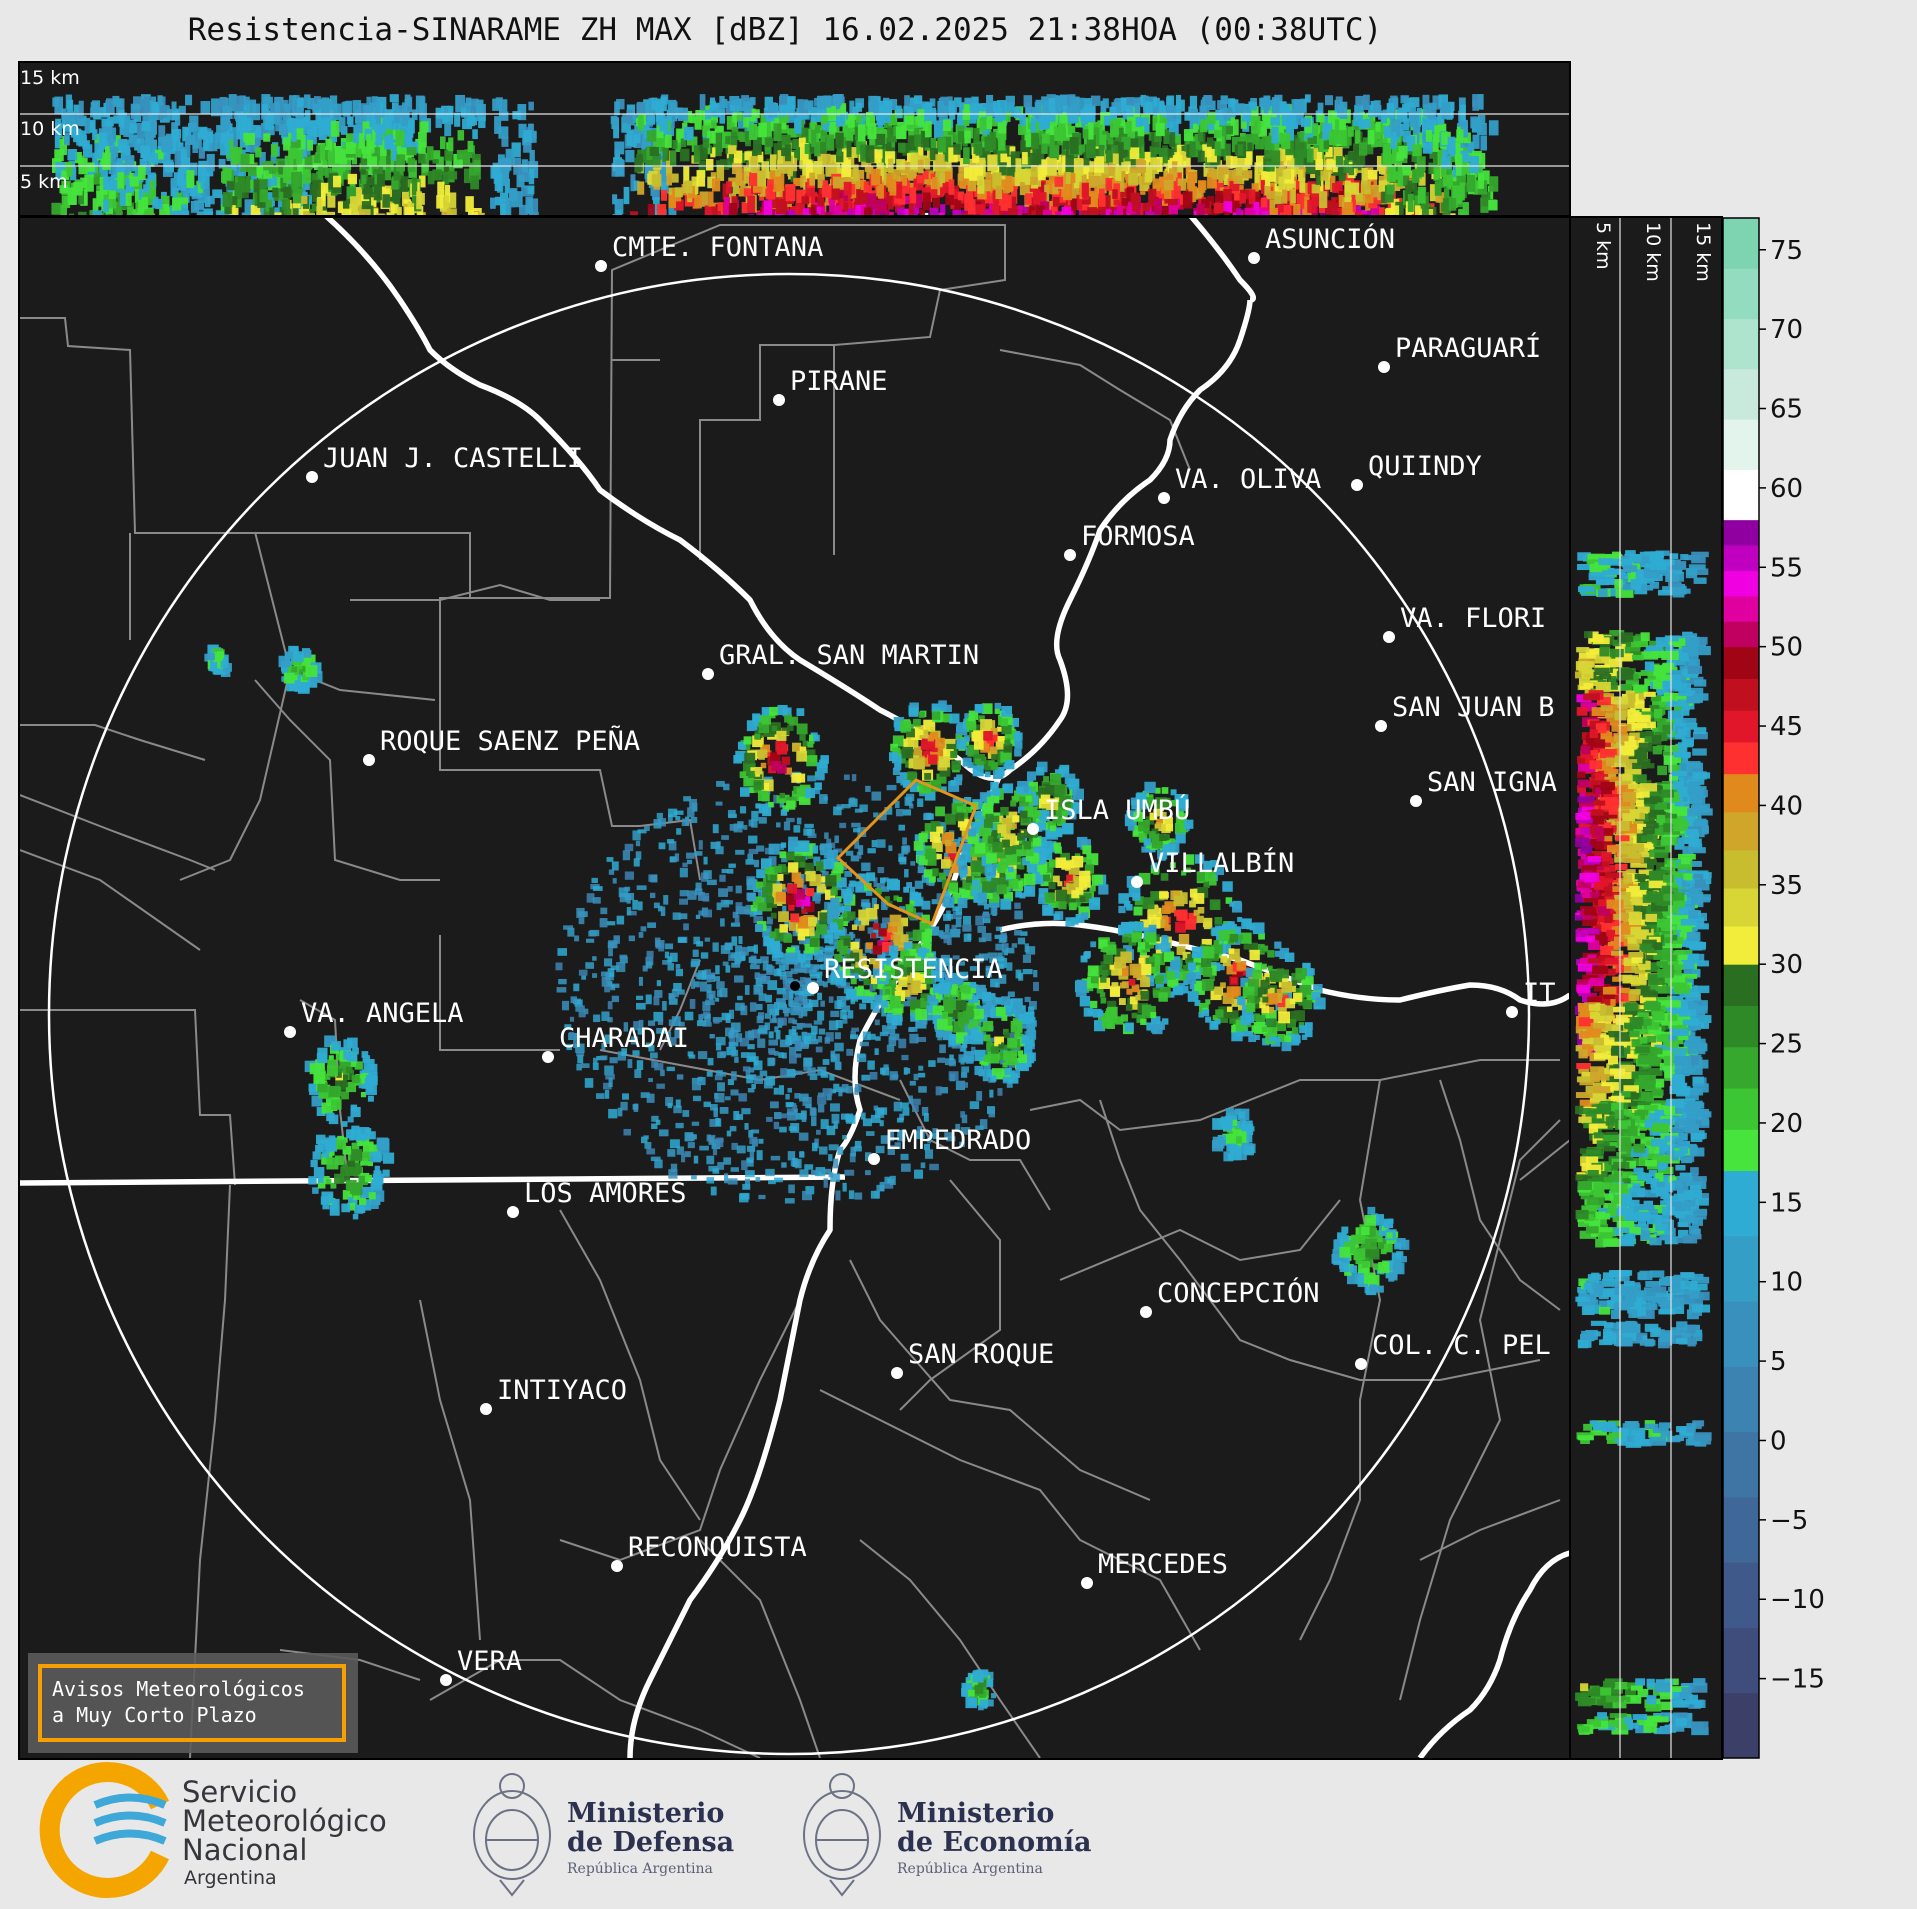 The width and height of the screenshot is (1917, 1909). Describe the element at coordinates (1703, 252) in the screenshot. I see `right-label-15km: 15 km` at that location.